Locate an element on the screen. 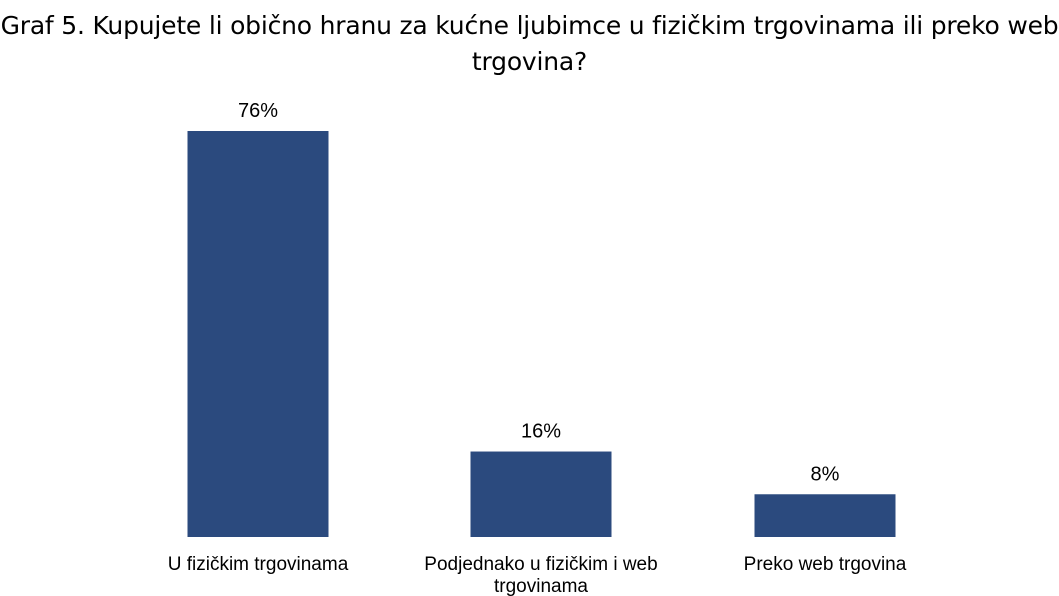  category-label-2: Podjednako u fizičkim i web trgovinama is located at coordinates (540, 575).